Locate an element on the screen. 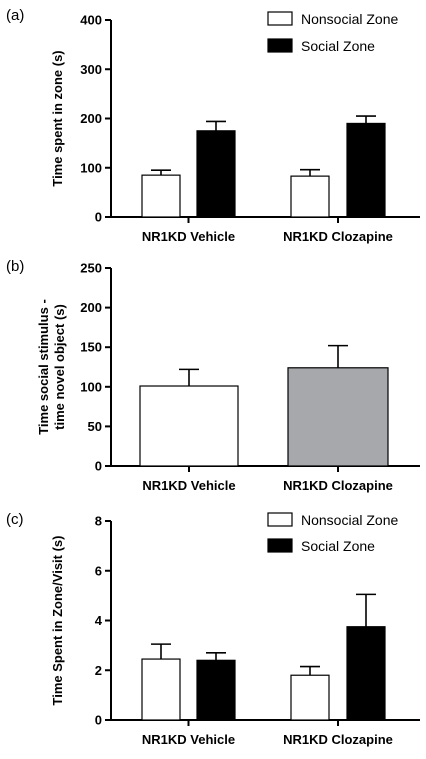 This screenshot has height=759, width=426. panel-label: (b) is located at coordinates (15, 266).